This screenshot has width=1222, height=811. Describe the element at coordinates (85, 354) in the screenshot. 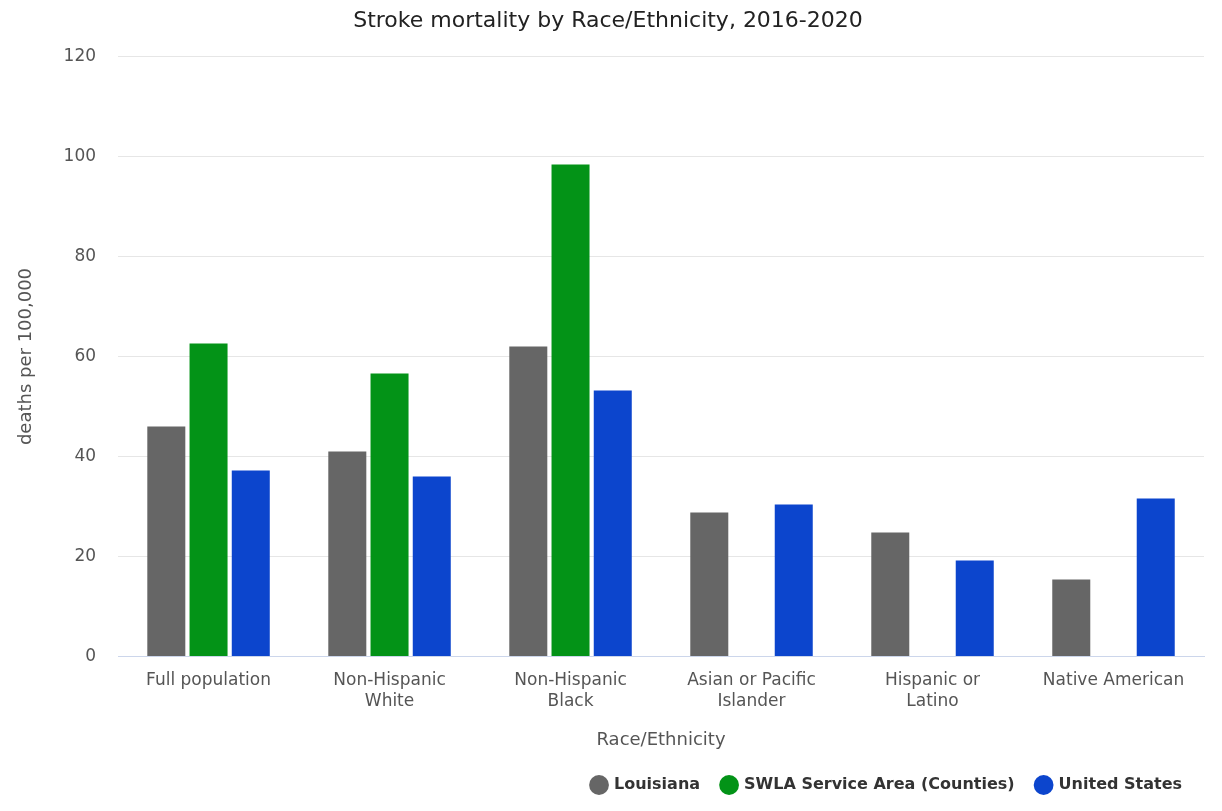

I see `y-tick-label: 60` at that location.